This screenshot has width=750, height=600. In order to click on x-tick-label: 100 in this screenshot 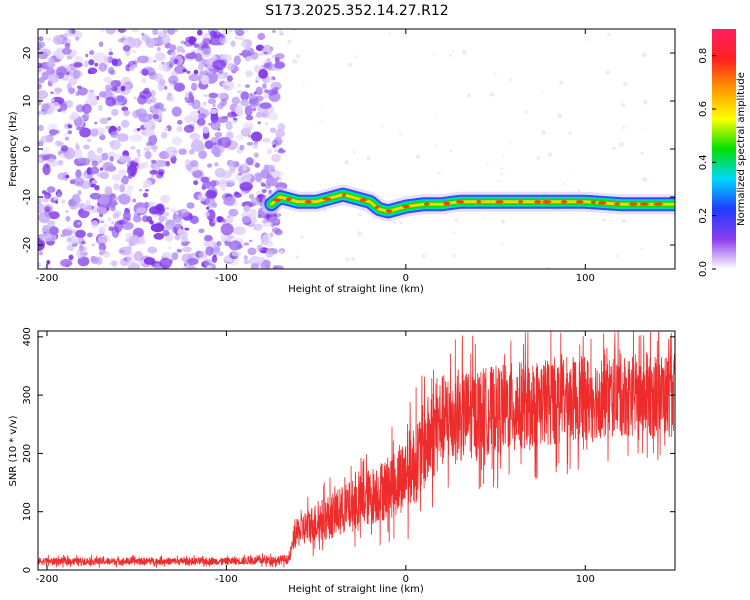, I will do `click(585, 579)`.